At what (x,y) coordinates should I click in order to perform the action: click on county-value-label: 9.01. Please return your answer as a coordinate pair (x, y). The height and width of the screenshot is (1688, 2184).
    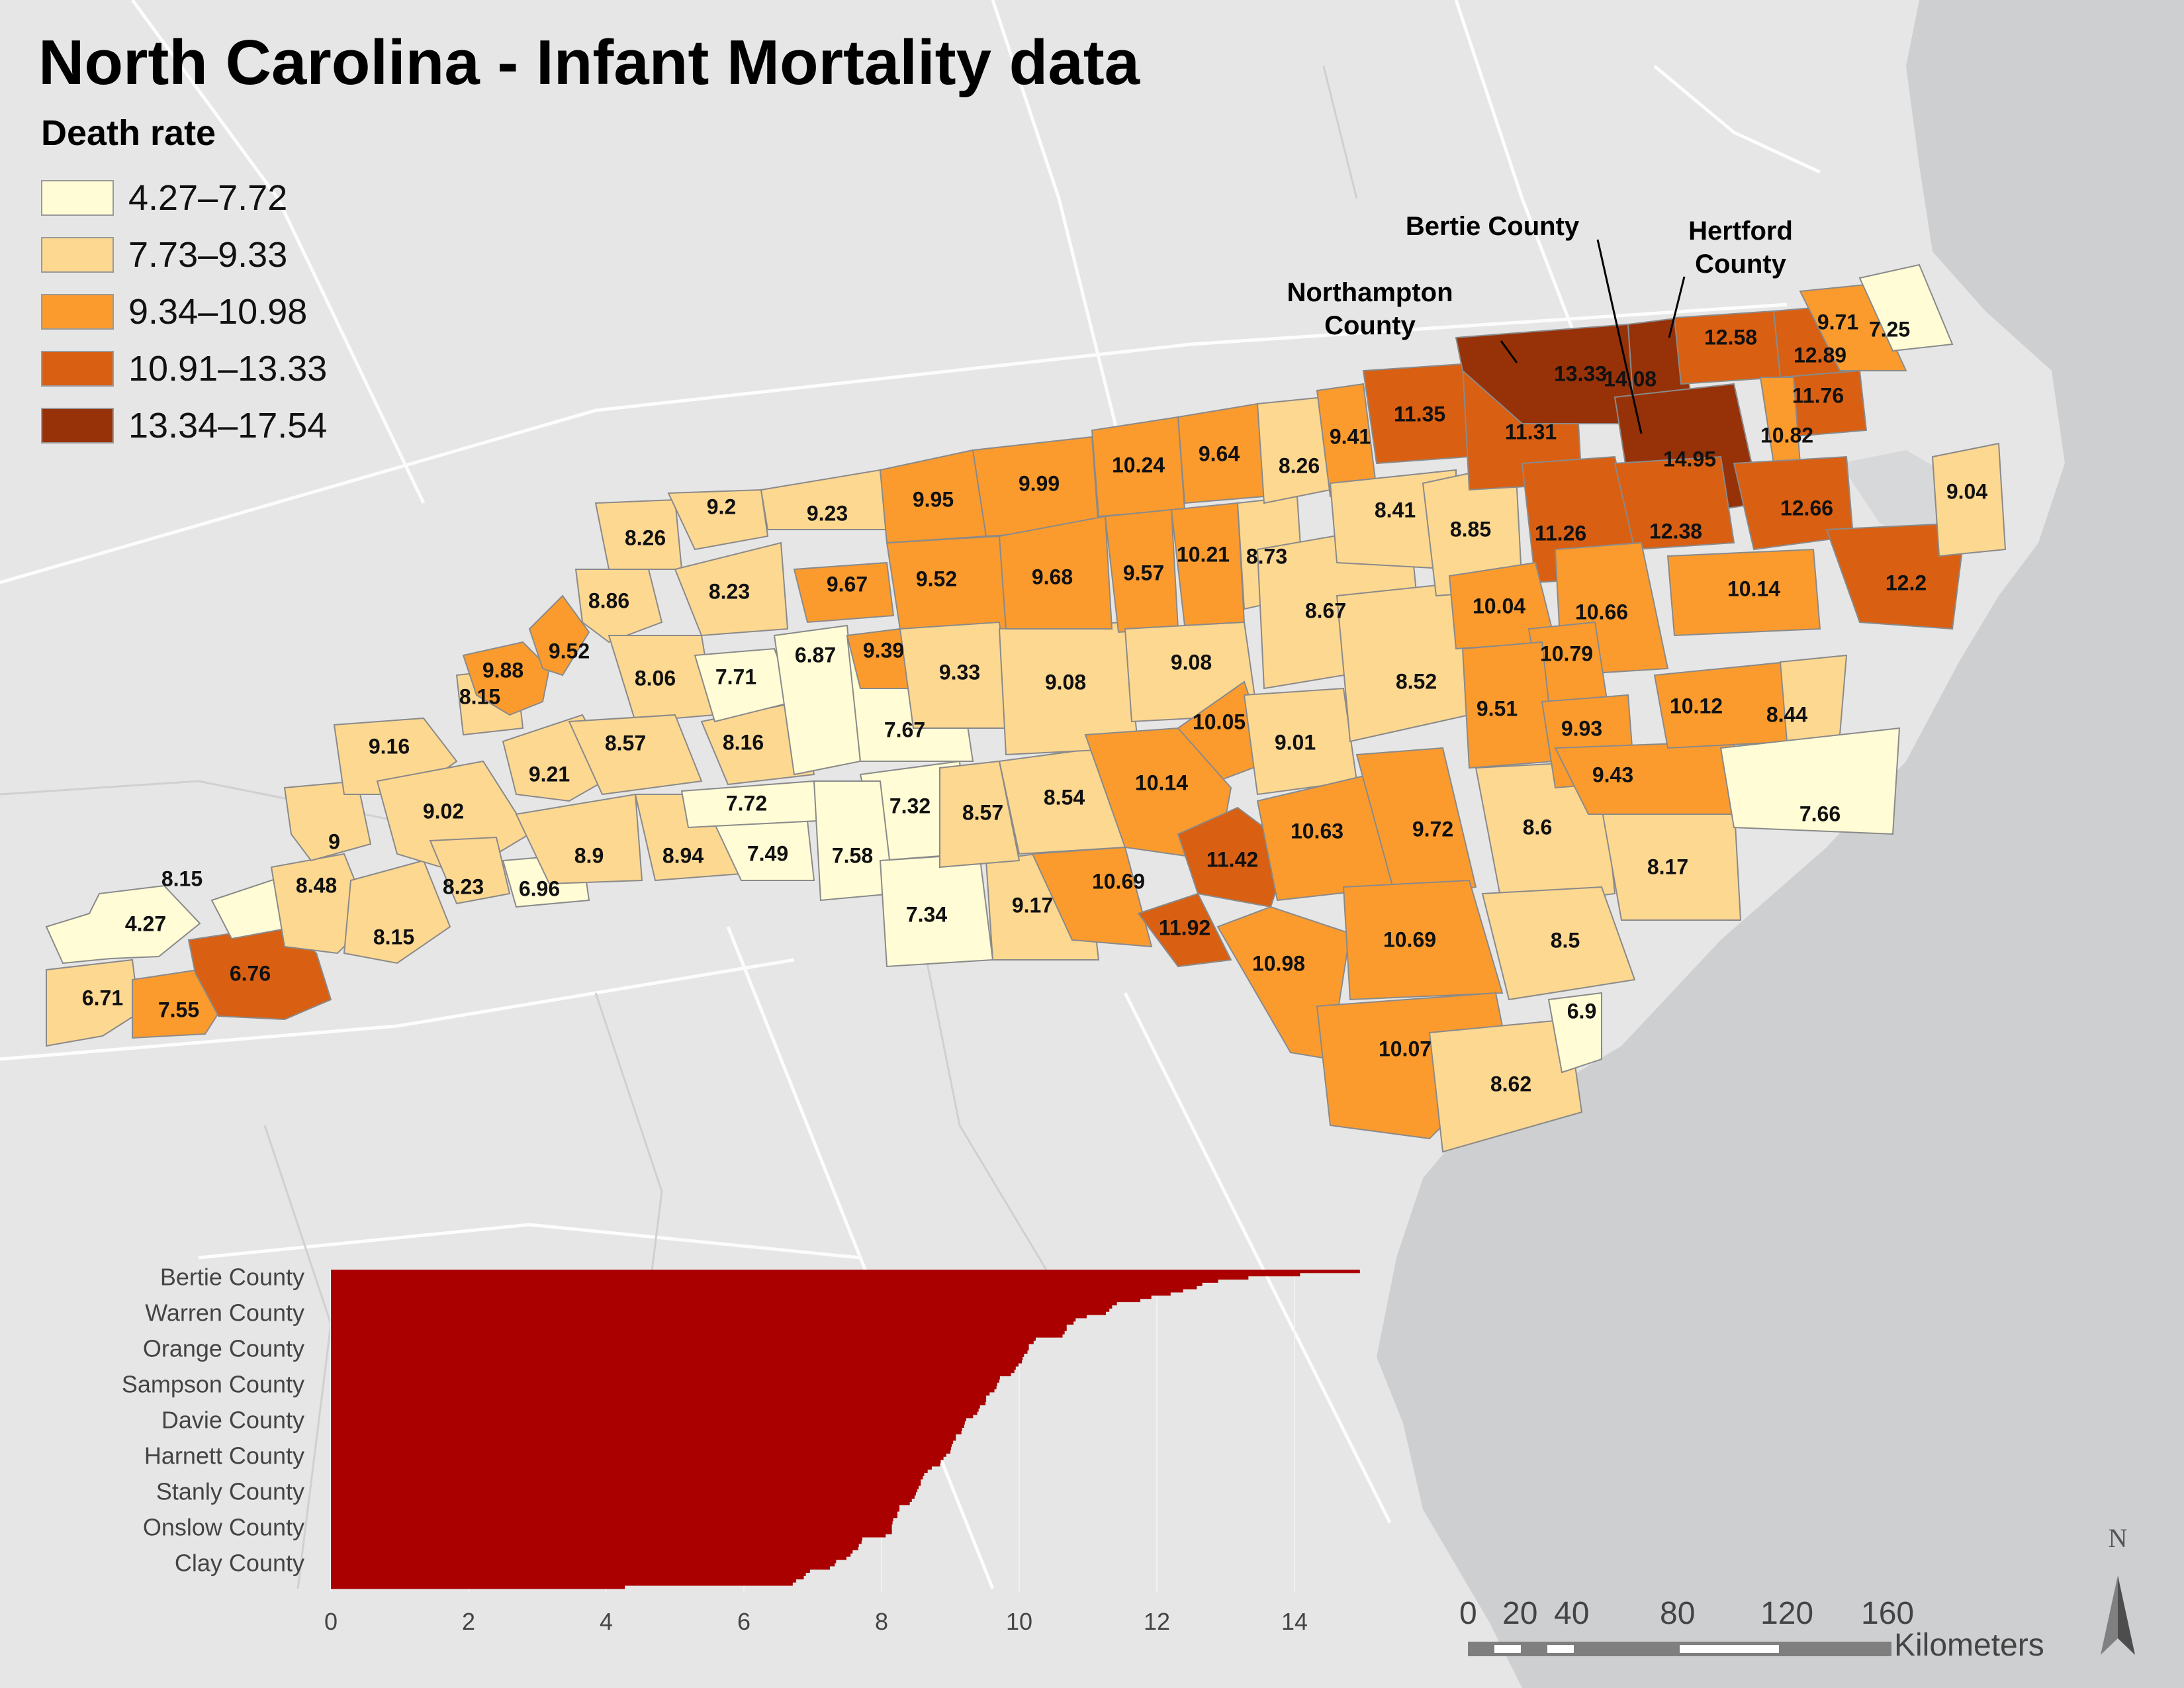
    Looking at the image, I should click on (1295, 742).